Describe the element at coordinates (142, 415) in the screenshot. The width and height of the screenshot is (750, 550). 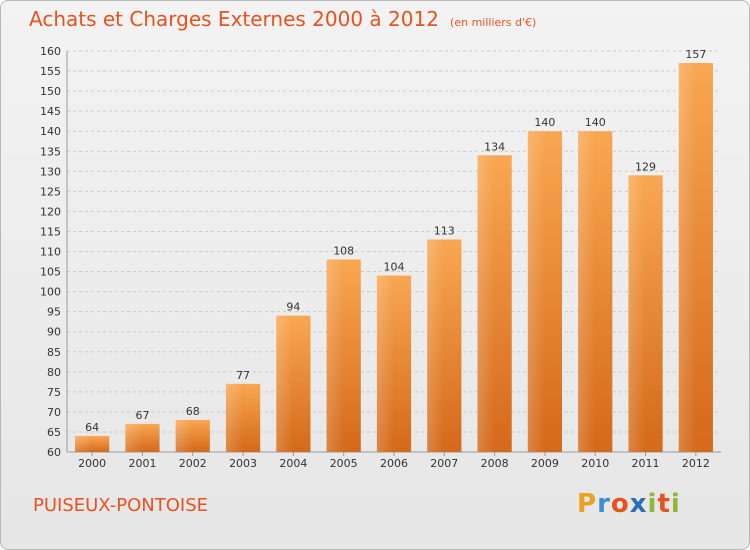
I see `data-label: 67` at that location.